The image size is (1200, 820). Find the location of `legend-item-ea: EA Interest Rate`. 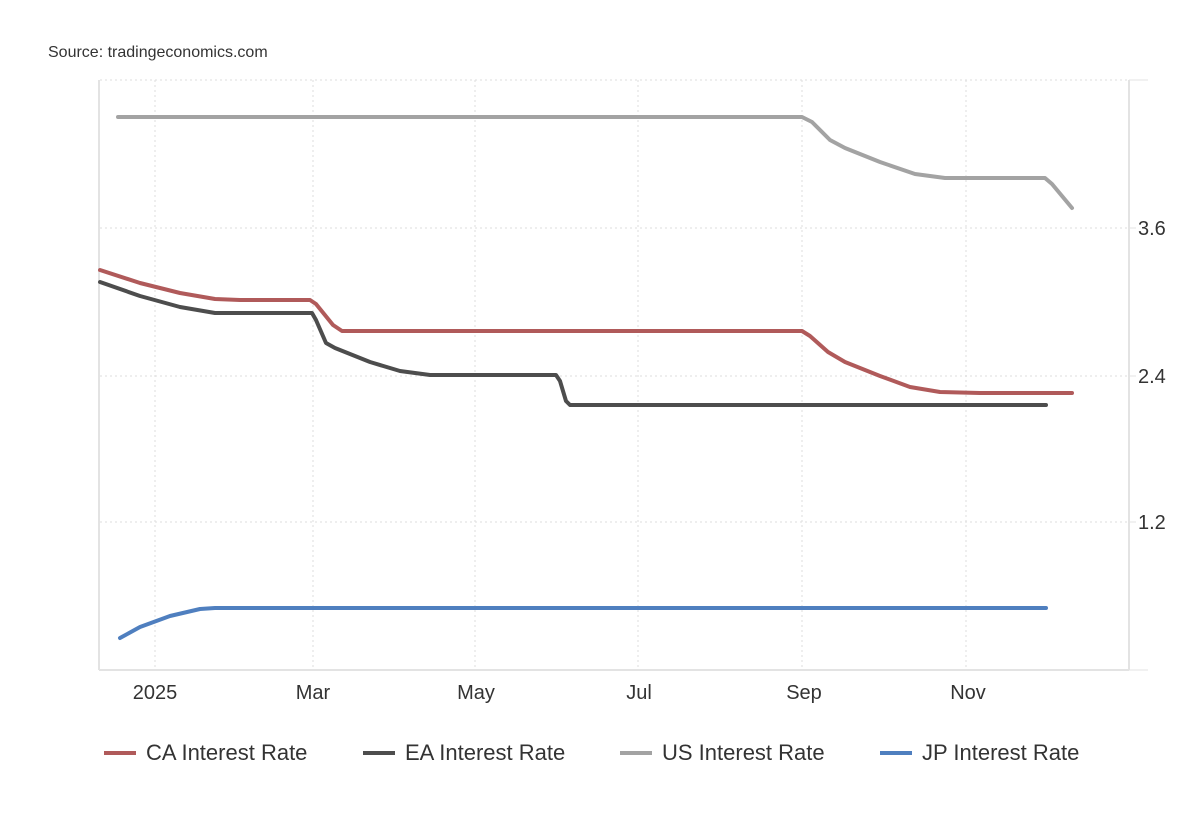

legend-item-ea: EA Interest Rate is located at coordinates (464, 753).